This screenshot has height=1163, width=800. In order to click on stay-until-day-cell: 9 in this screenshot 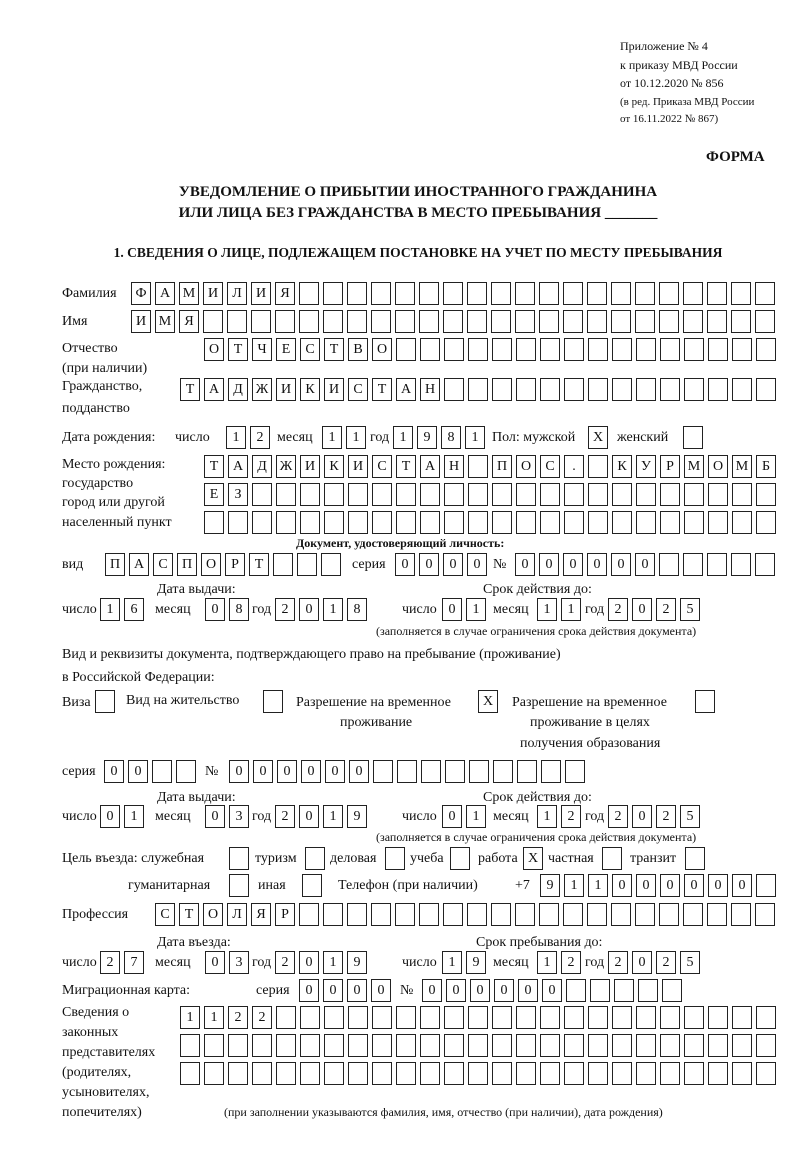, I will do `click(476, 962)`.